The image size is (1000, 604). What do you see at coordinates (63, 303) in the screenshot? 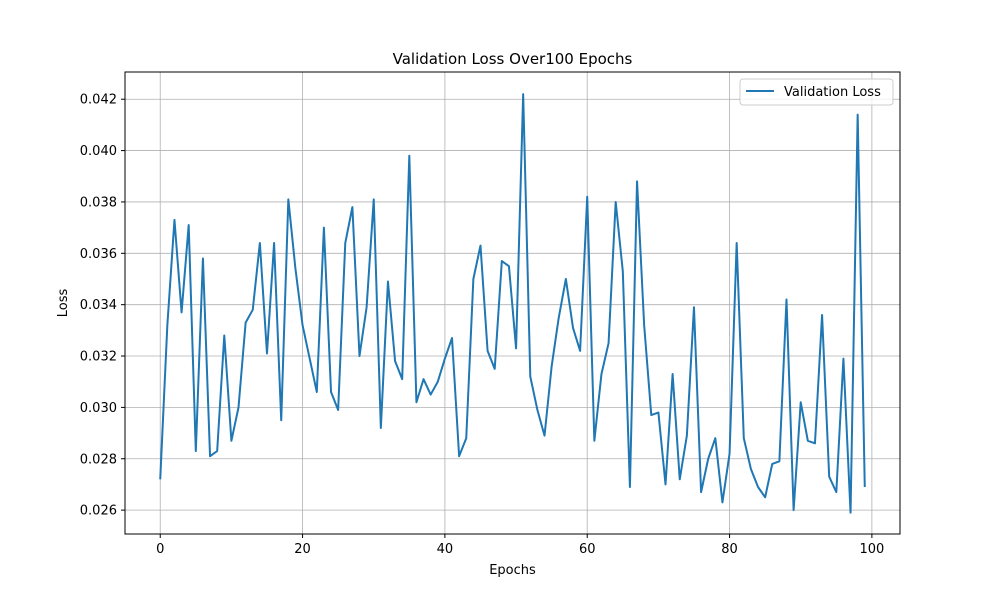
I see `y-axis-label: Loss` at bounding box center [63, 303].